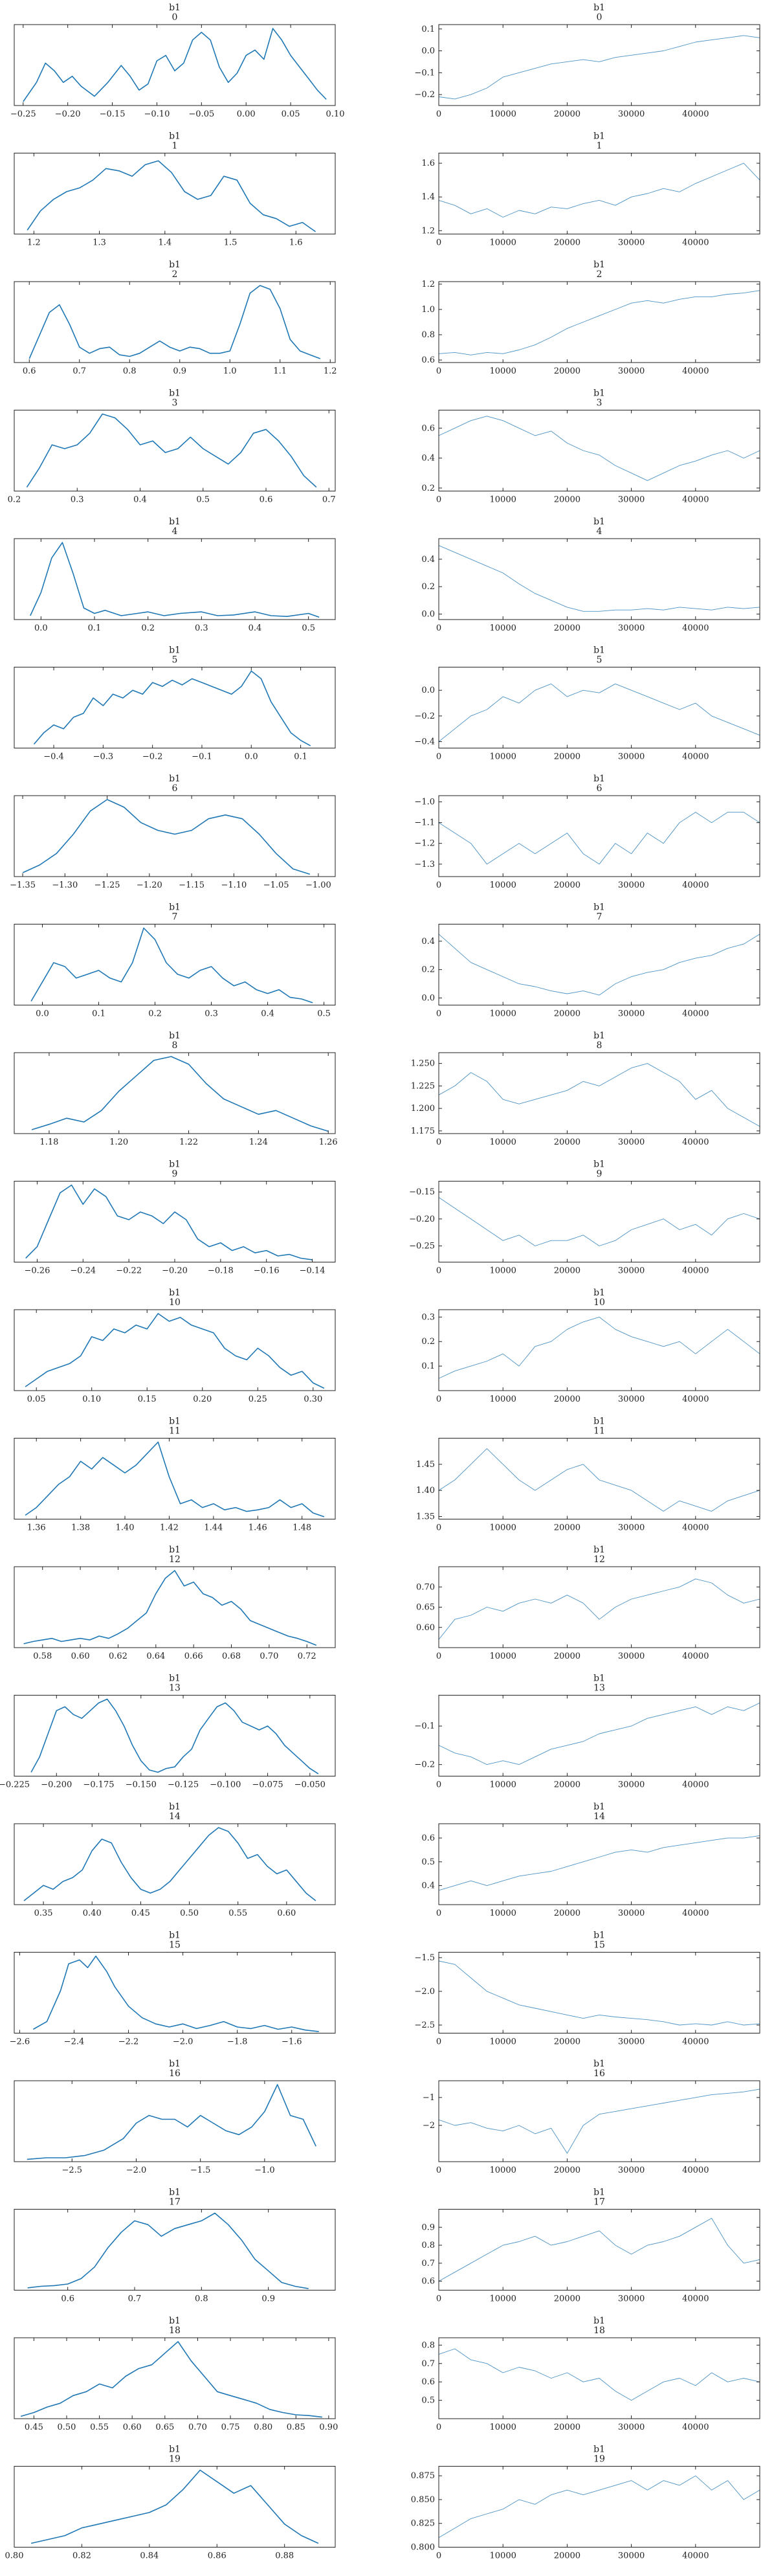 This screenshot has width=763, height=2576. I want to click on x-tick-label: 0.50, so click(189, 1914).